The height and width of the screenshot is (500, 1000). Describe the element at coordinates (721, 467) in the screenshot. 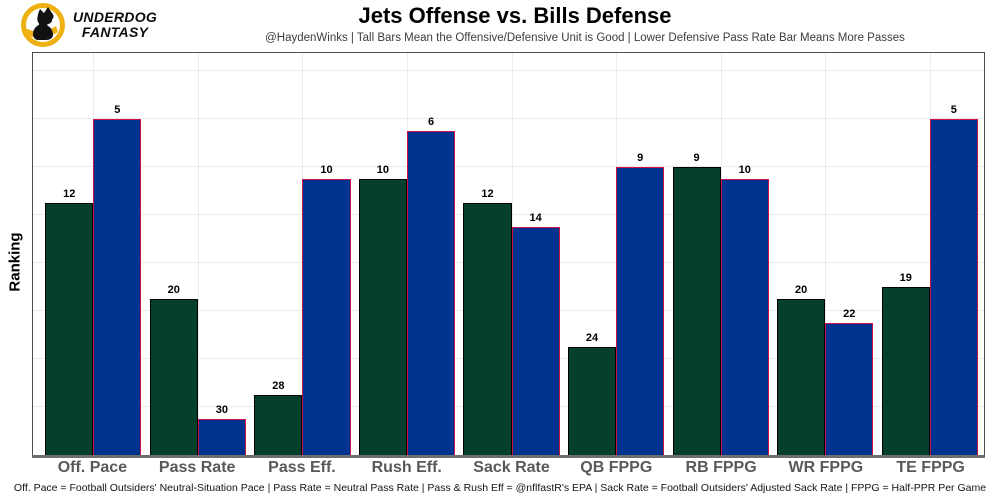

I see `x-axis-label-rb-fppg: RB FPPG` at that location.